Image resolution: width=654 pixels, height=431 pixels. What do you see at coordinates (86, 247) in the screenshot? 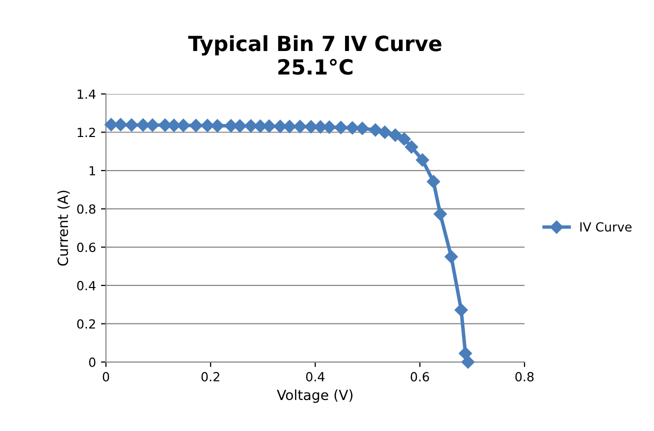
I see `y-tick-label: 0.6` at bounding box center [86, 247].